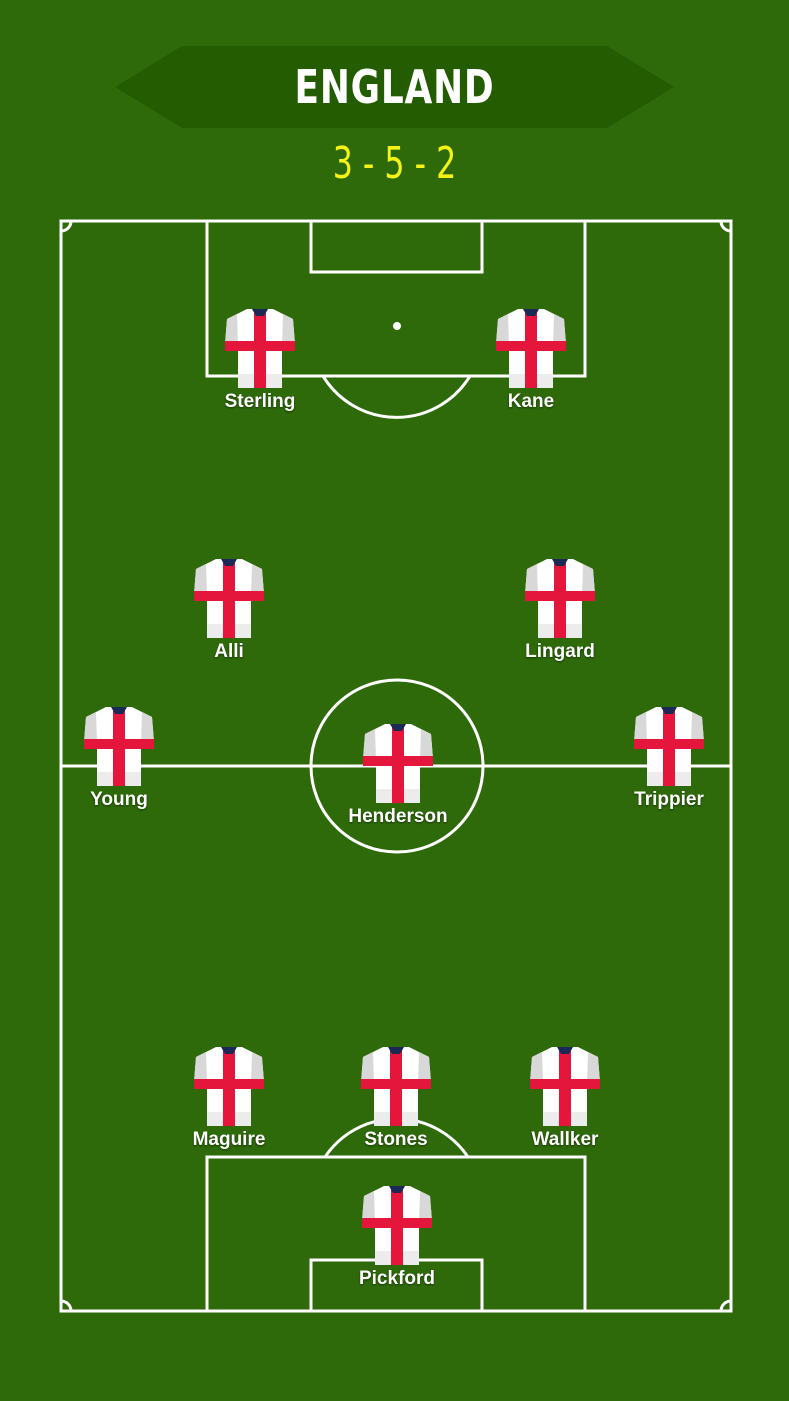  I want to click on player-stones: Stones, so click(396, 1109).